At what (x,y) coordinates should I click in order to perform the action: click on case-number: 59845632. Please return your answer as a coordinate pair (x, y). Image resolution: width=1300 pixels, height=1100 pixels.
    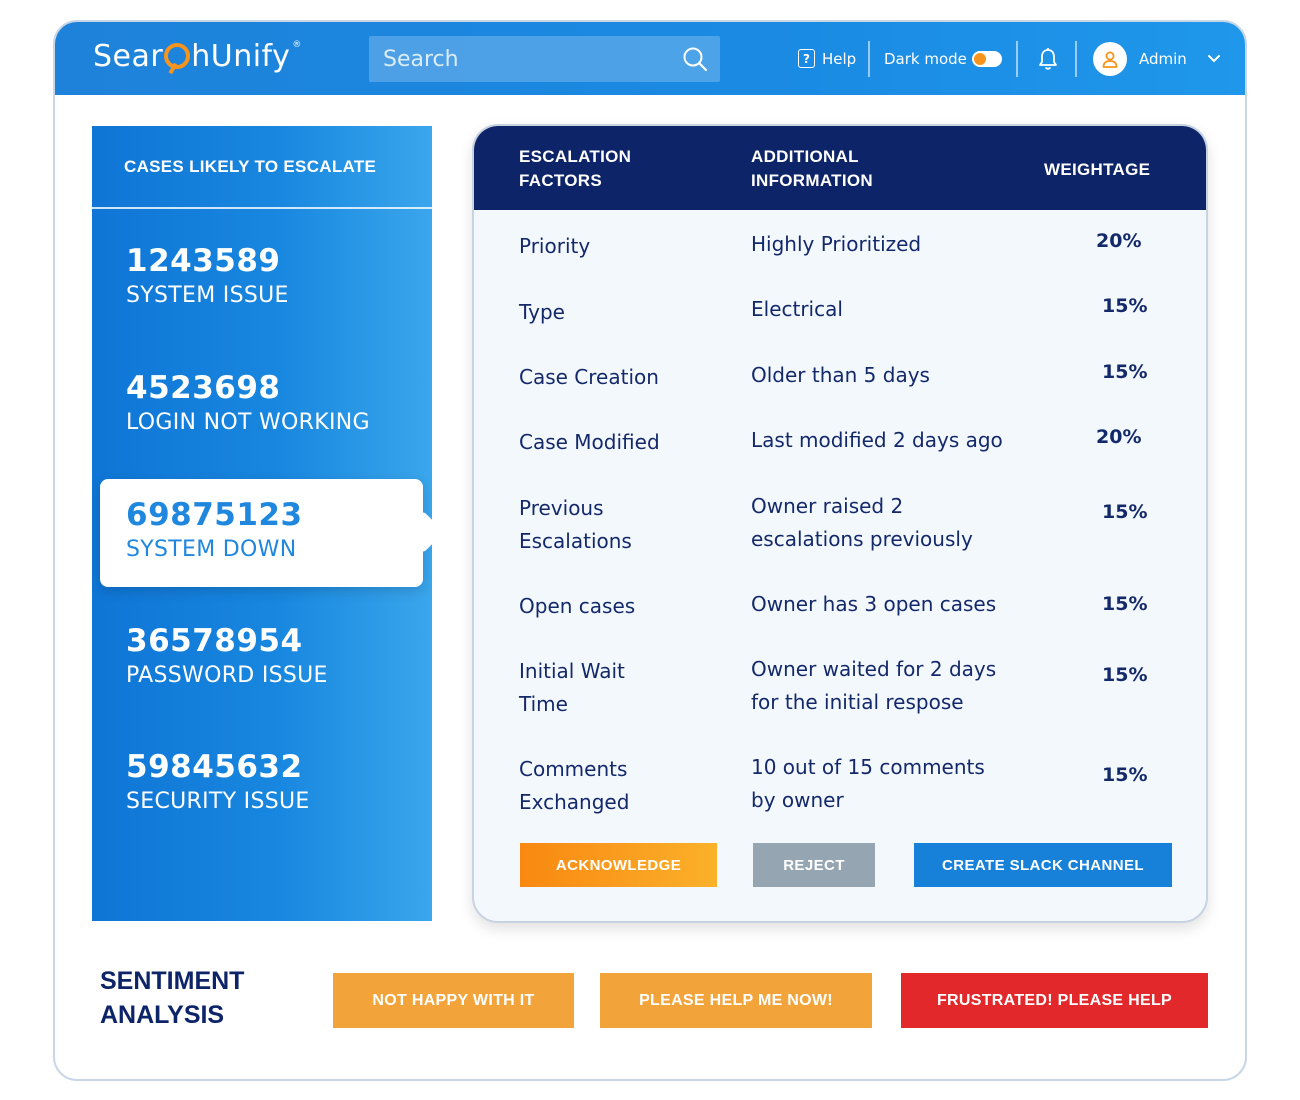
    Looking at the image, I should click on (214, 767).